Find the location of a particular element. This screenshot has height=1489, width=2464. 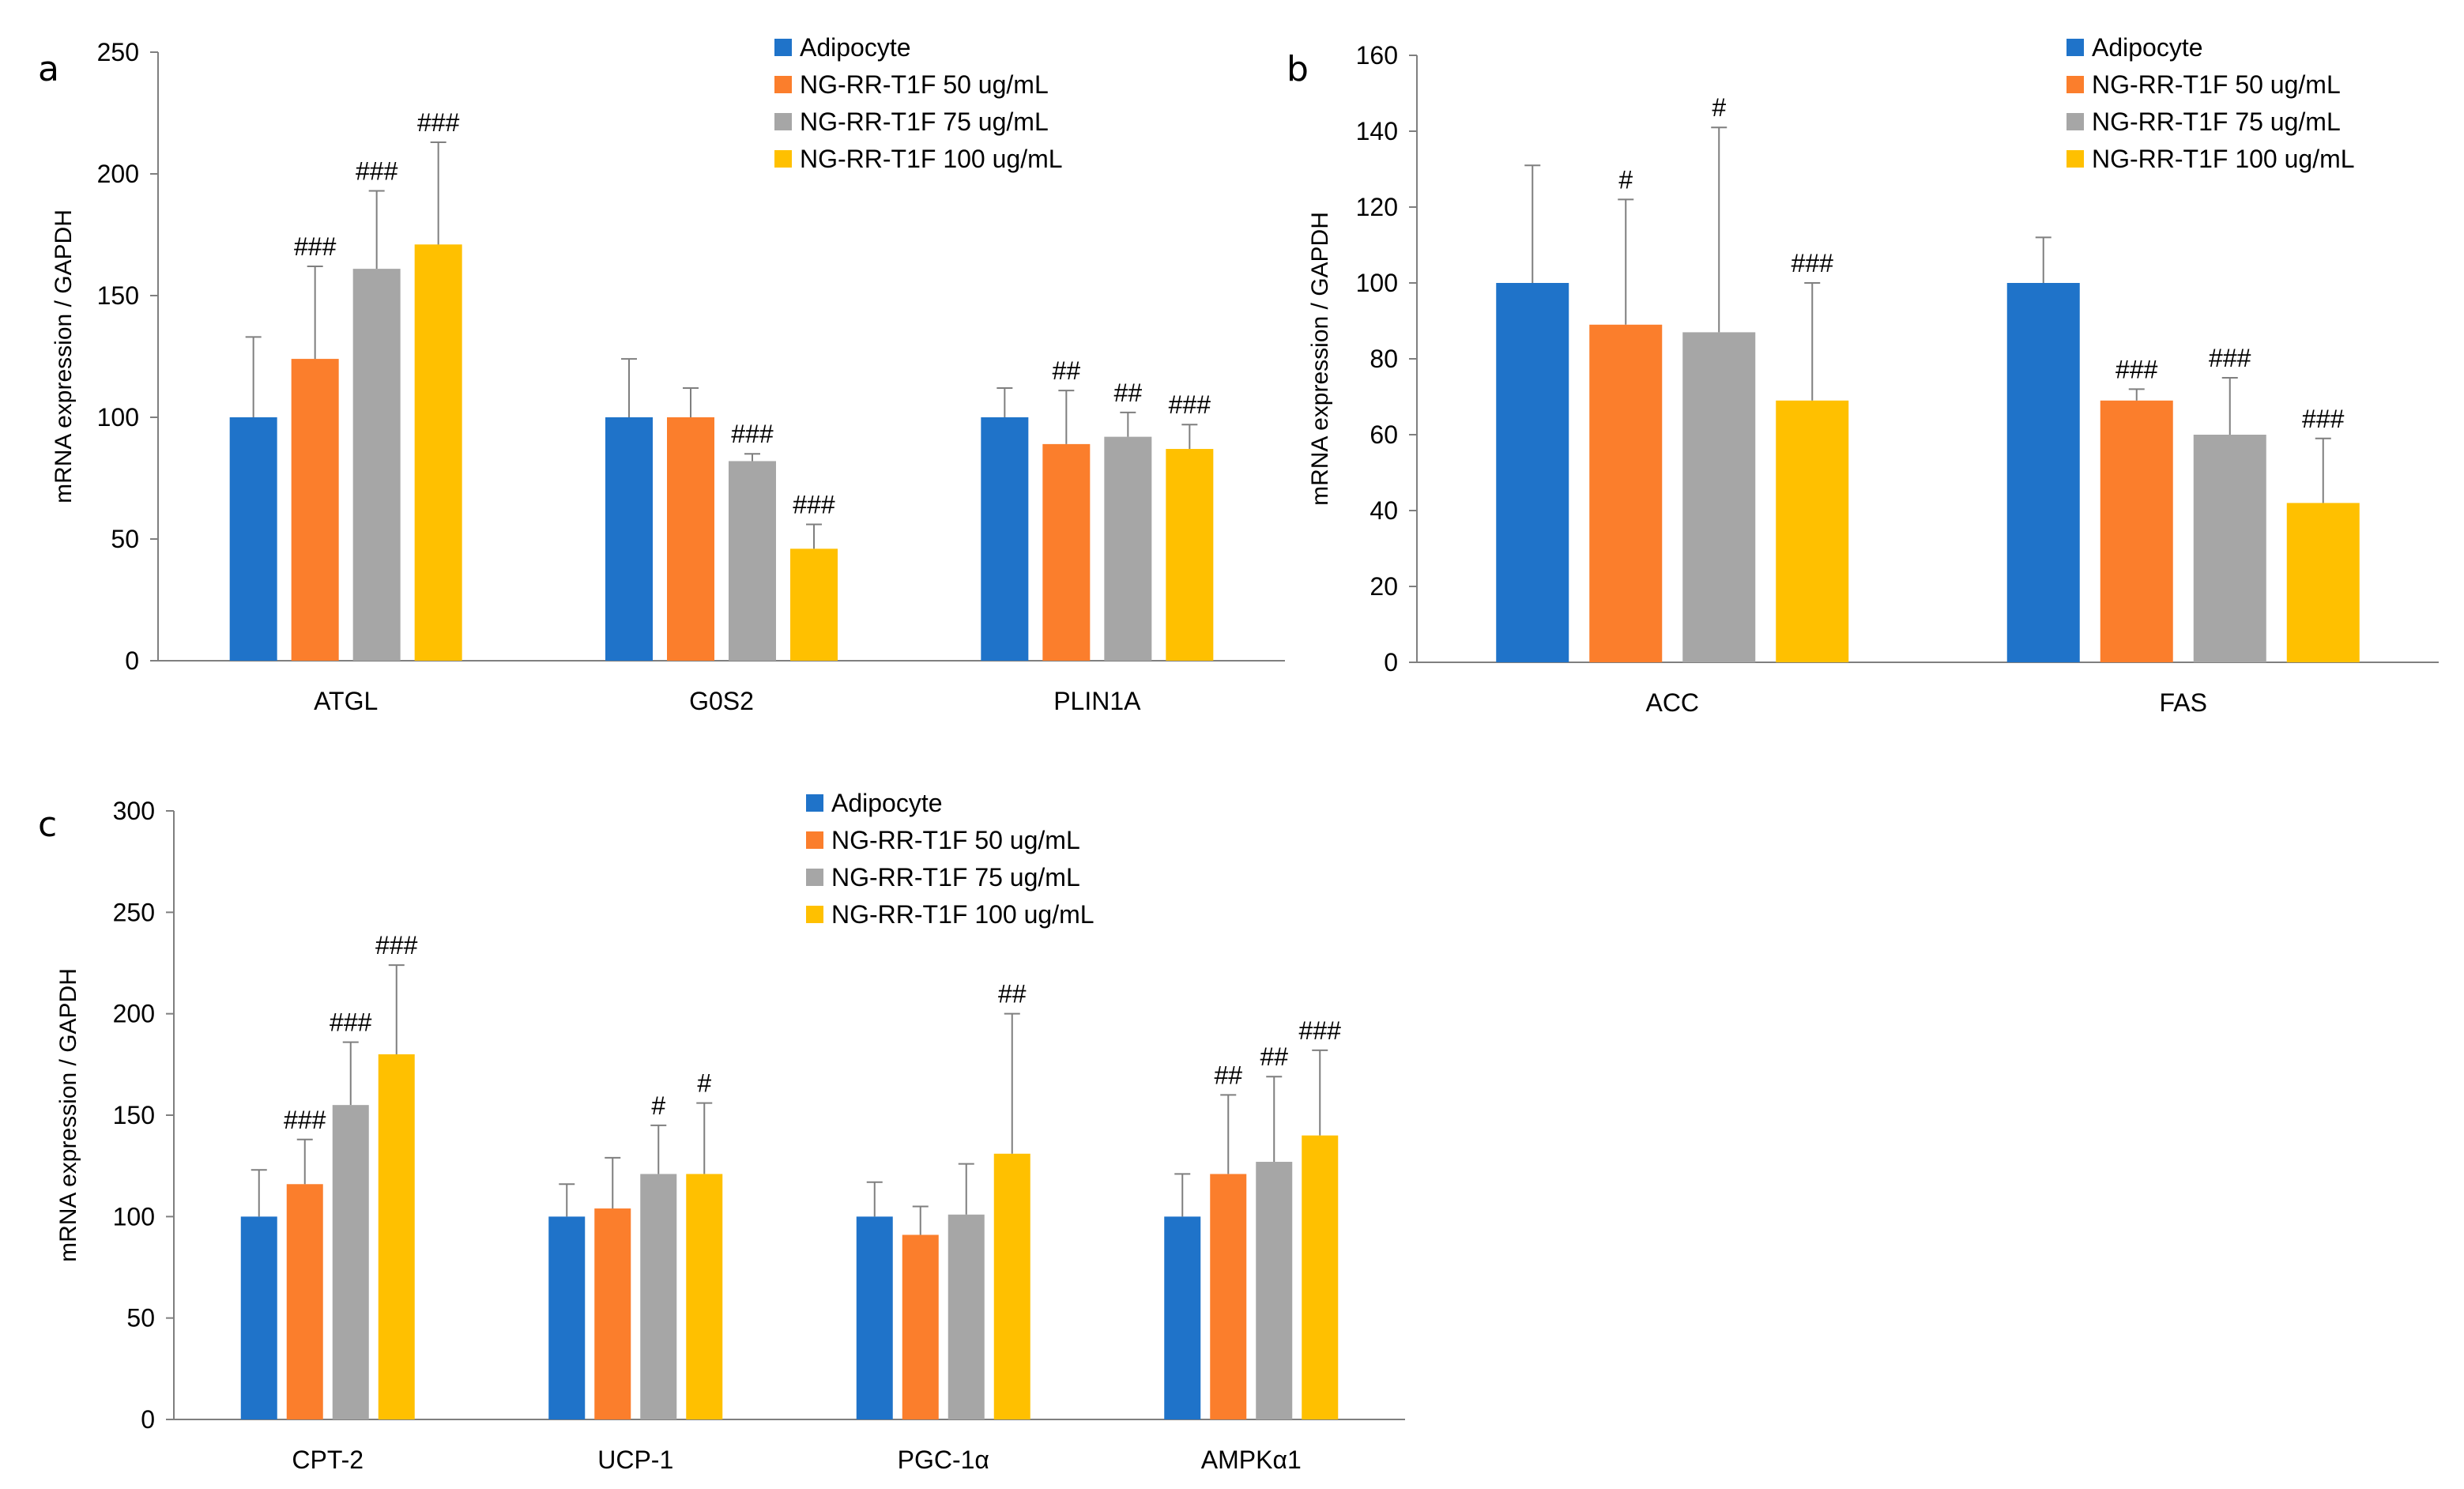

panel-c-significance-cpt-2-ng-rr-t1f-100-ug-ml: ### is located at coordinates (396, 945).